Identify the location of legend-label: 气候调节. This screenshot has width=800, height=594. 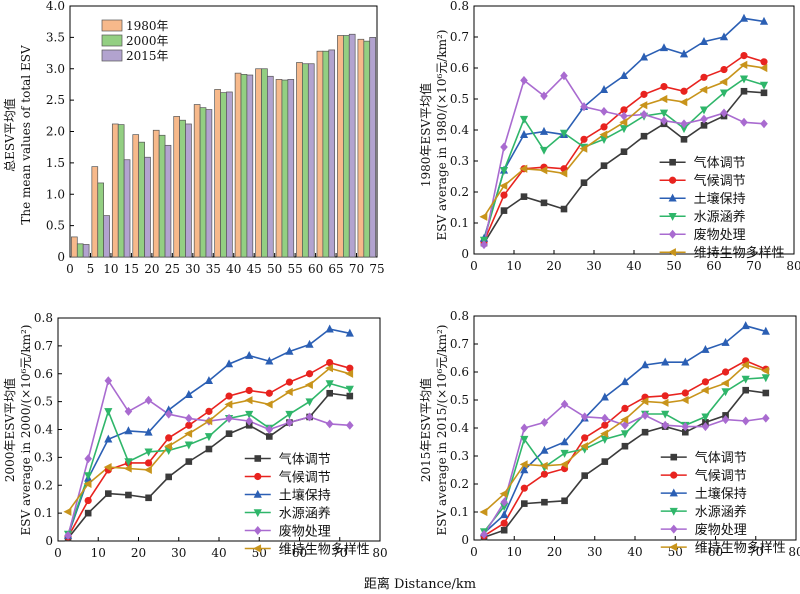
(305, 477).